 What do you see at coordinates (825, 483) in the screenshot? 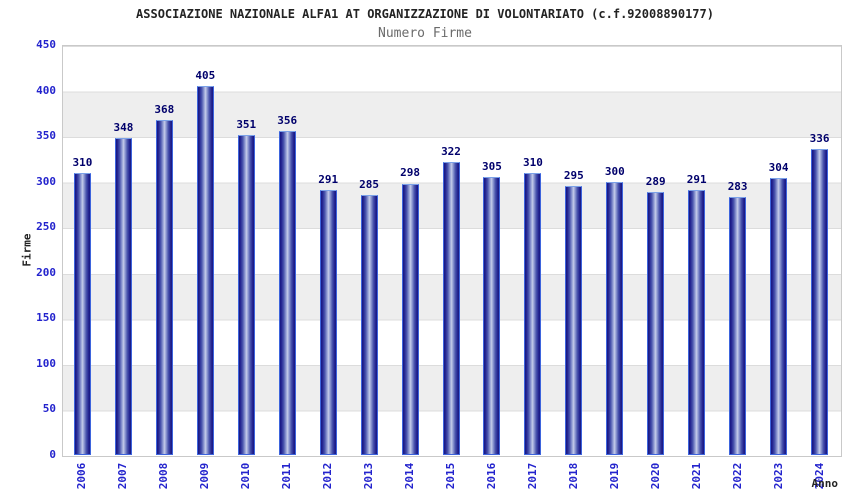
I see `x-axis-title: Anno` at bounding box center [825, 483].